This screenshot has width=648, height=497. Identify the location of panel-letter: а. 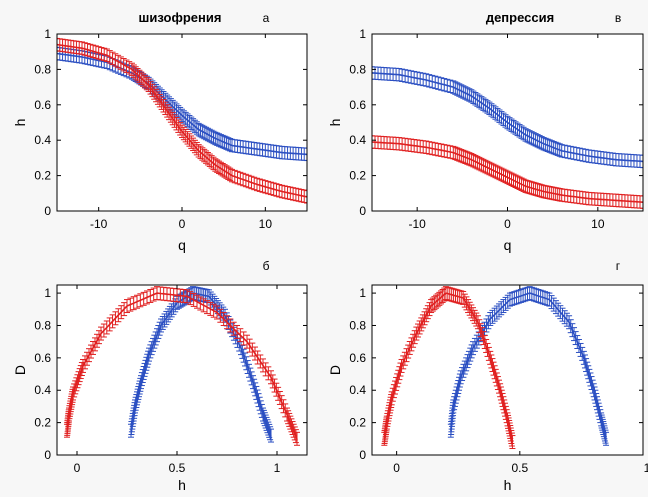
(266, 18).